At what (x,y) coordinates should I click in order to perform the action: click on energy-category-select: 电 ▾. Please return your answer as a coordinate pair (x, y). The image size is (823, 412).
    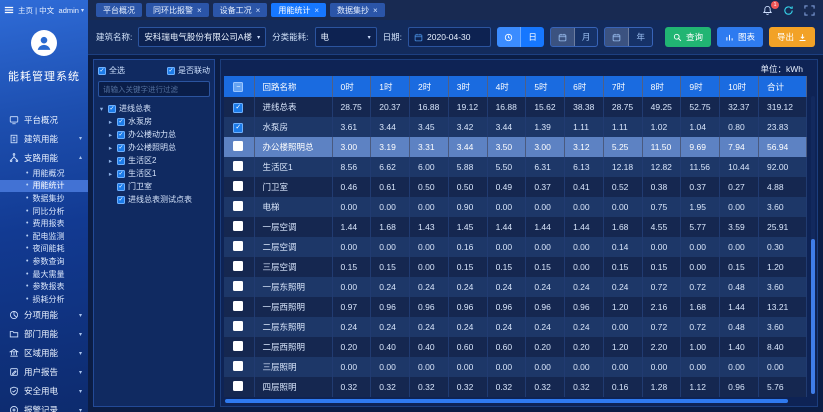
    Looking at the image, I should click on (345, 37).